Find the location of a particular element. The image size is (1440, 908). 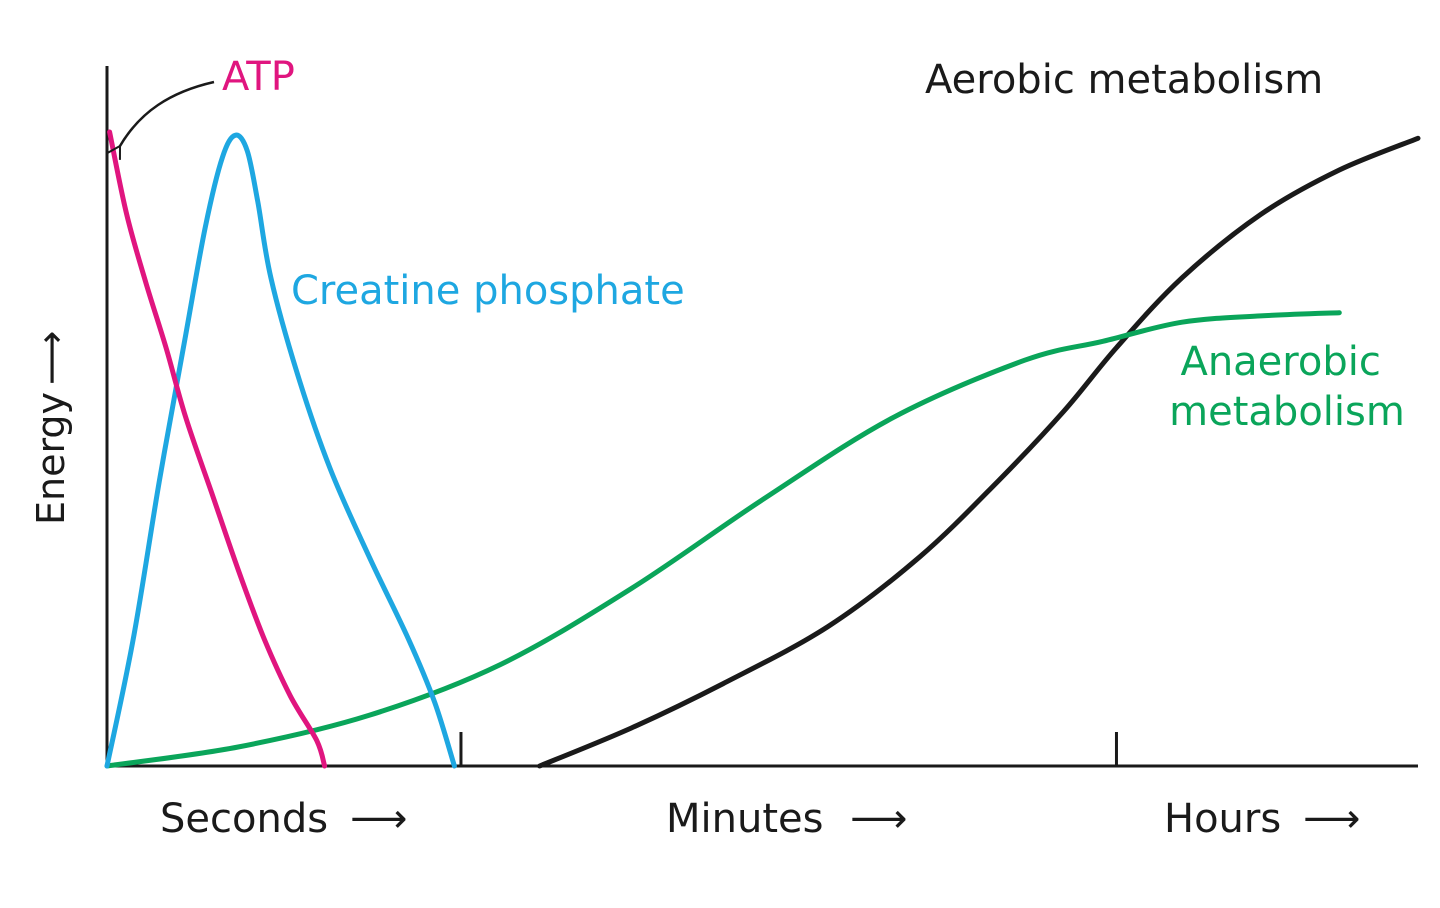

x-segment-label-minutes: Minutes is located at coordinates (744, 819).